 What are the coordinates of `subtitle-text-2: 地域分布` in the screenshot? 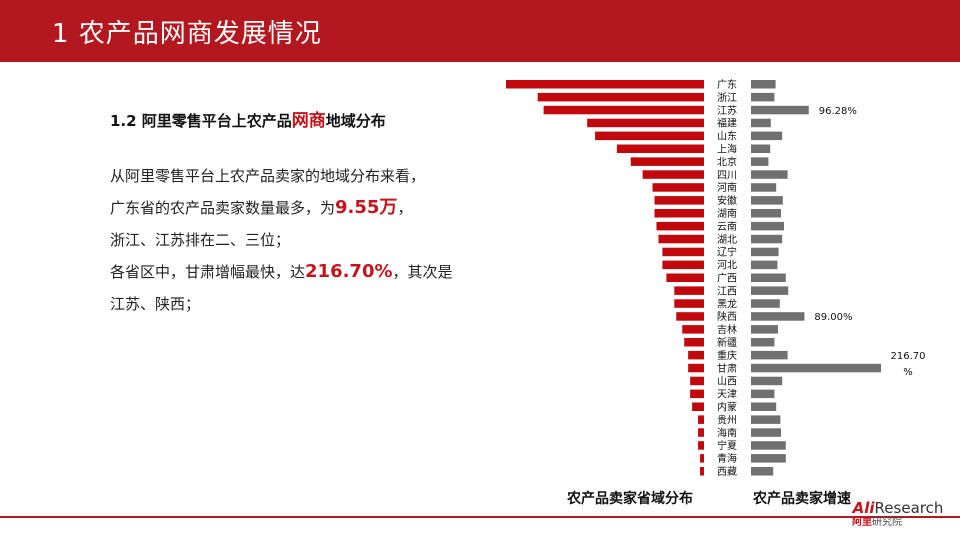 It's located at (355, 121).